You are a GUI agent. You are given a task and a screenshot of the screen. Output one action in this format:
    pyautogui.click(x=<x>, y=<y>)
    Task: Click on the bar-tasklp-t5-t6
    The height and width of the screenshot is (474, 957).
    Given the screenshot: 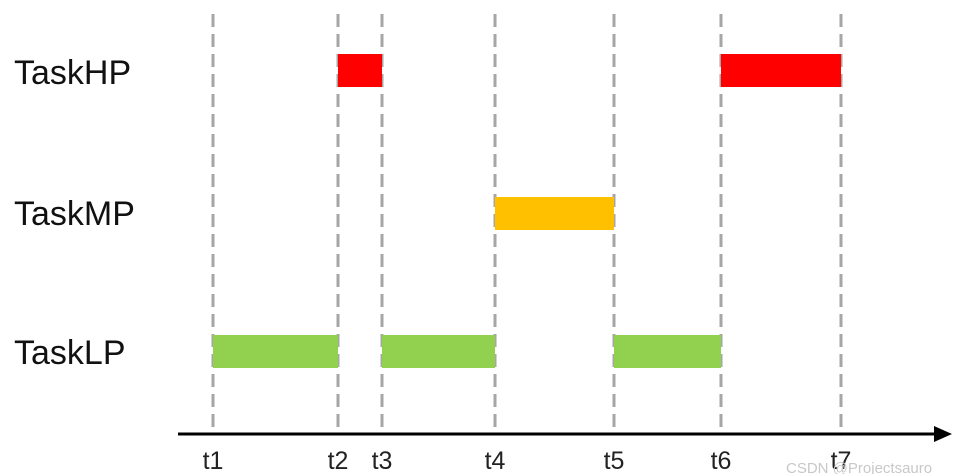 What is the action you would take?
    pyautogui.click(x=667, y=351)
    